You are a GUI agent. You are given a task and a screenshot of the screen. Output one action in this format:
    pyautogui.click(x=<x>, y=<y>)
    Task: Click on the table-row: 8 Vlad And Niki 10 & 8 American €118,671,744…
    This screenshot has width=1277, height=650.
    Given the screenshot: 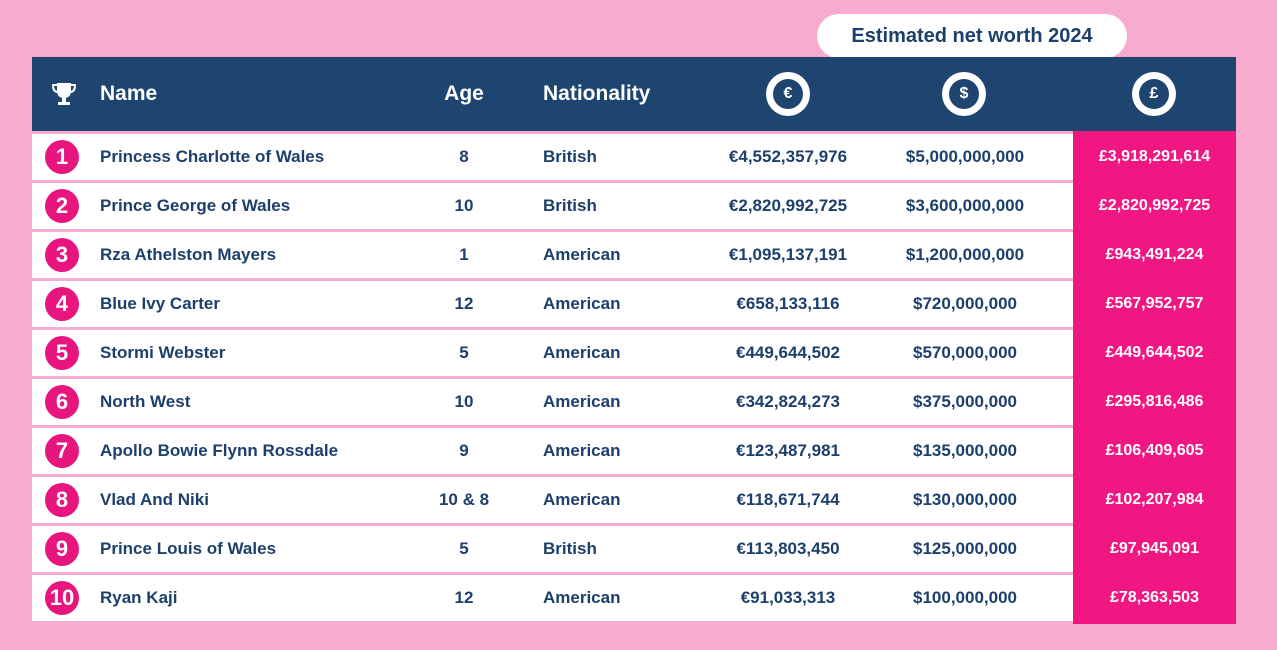 What is the action you would take?
    pyautogui.click(x=634, y=500)
    